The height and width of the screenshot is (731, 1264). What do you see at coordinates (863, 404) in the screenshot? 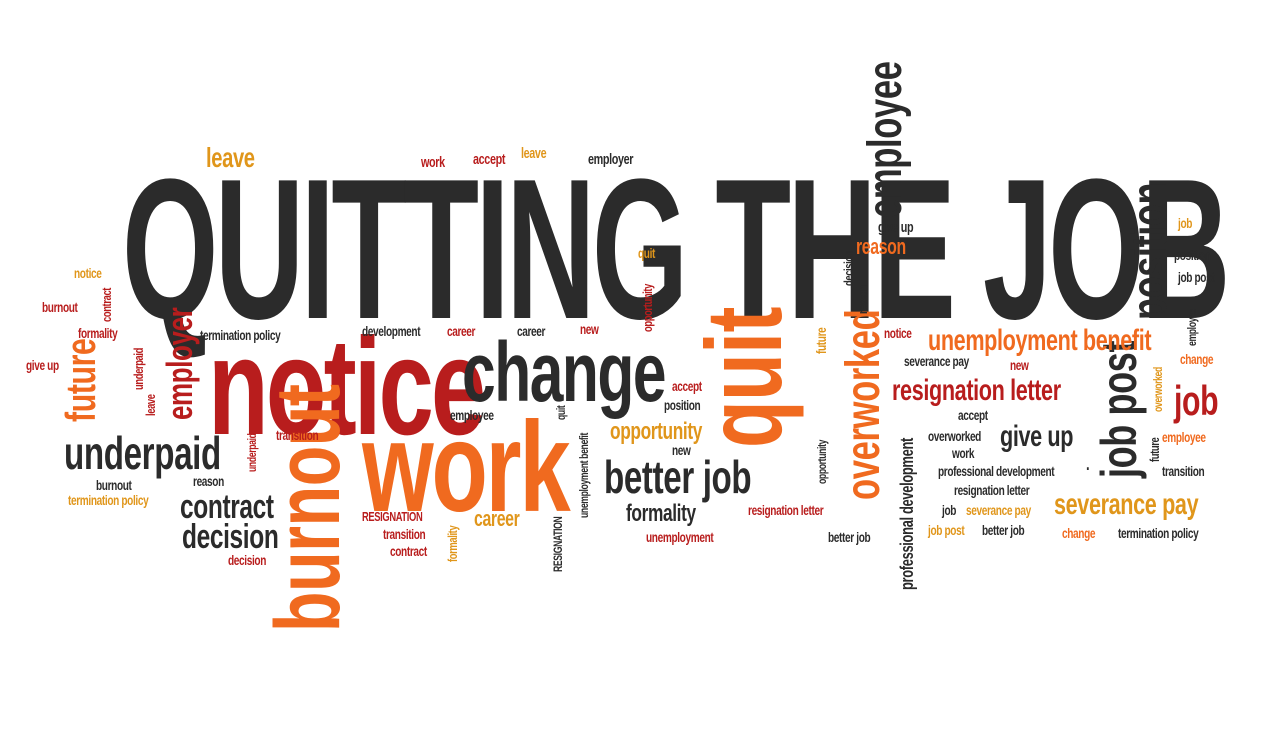
I see `word-overworked: overworked` at bounding box center [863, 404].